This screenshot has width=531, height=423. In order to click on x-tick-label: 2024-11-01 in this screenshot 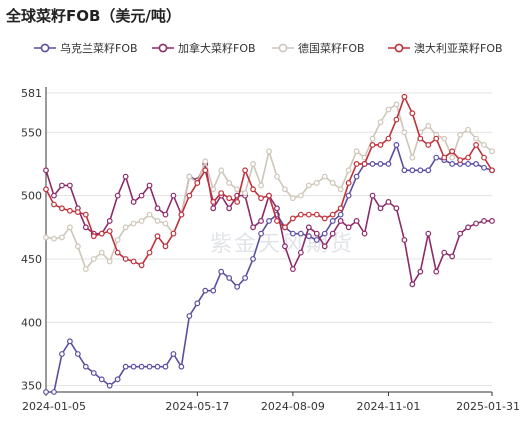, I will do `click(388, 406)`.